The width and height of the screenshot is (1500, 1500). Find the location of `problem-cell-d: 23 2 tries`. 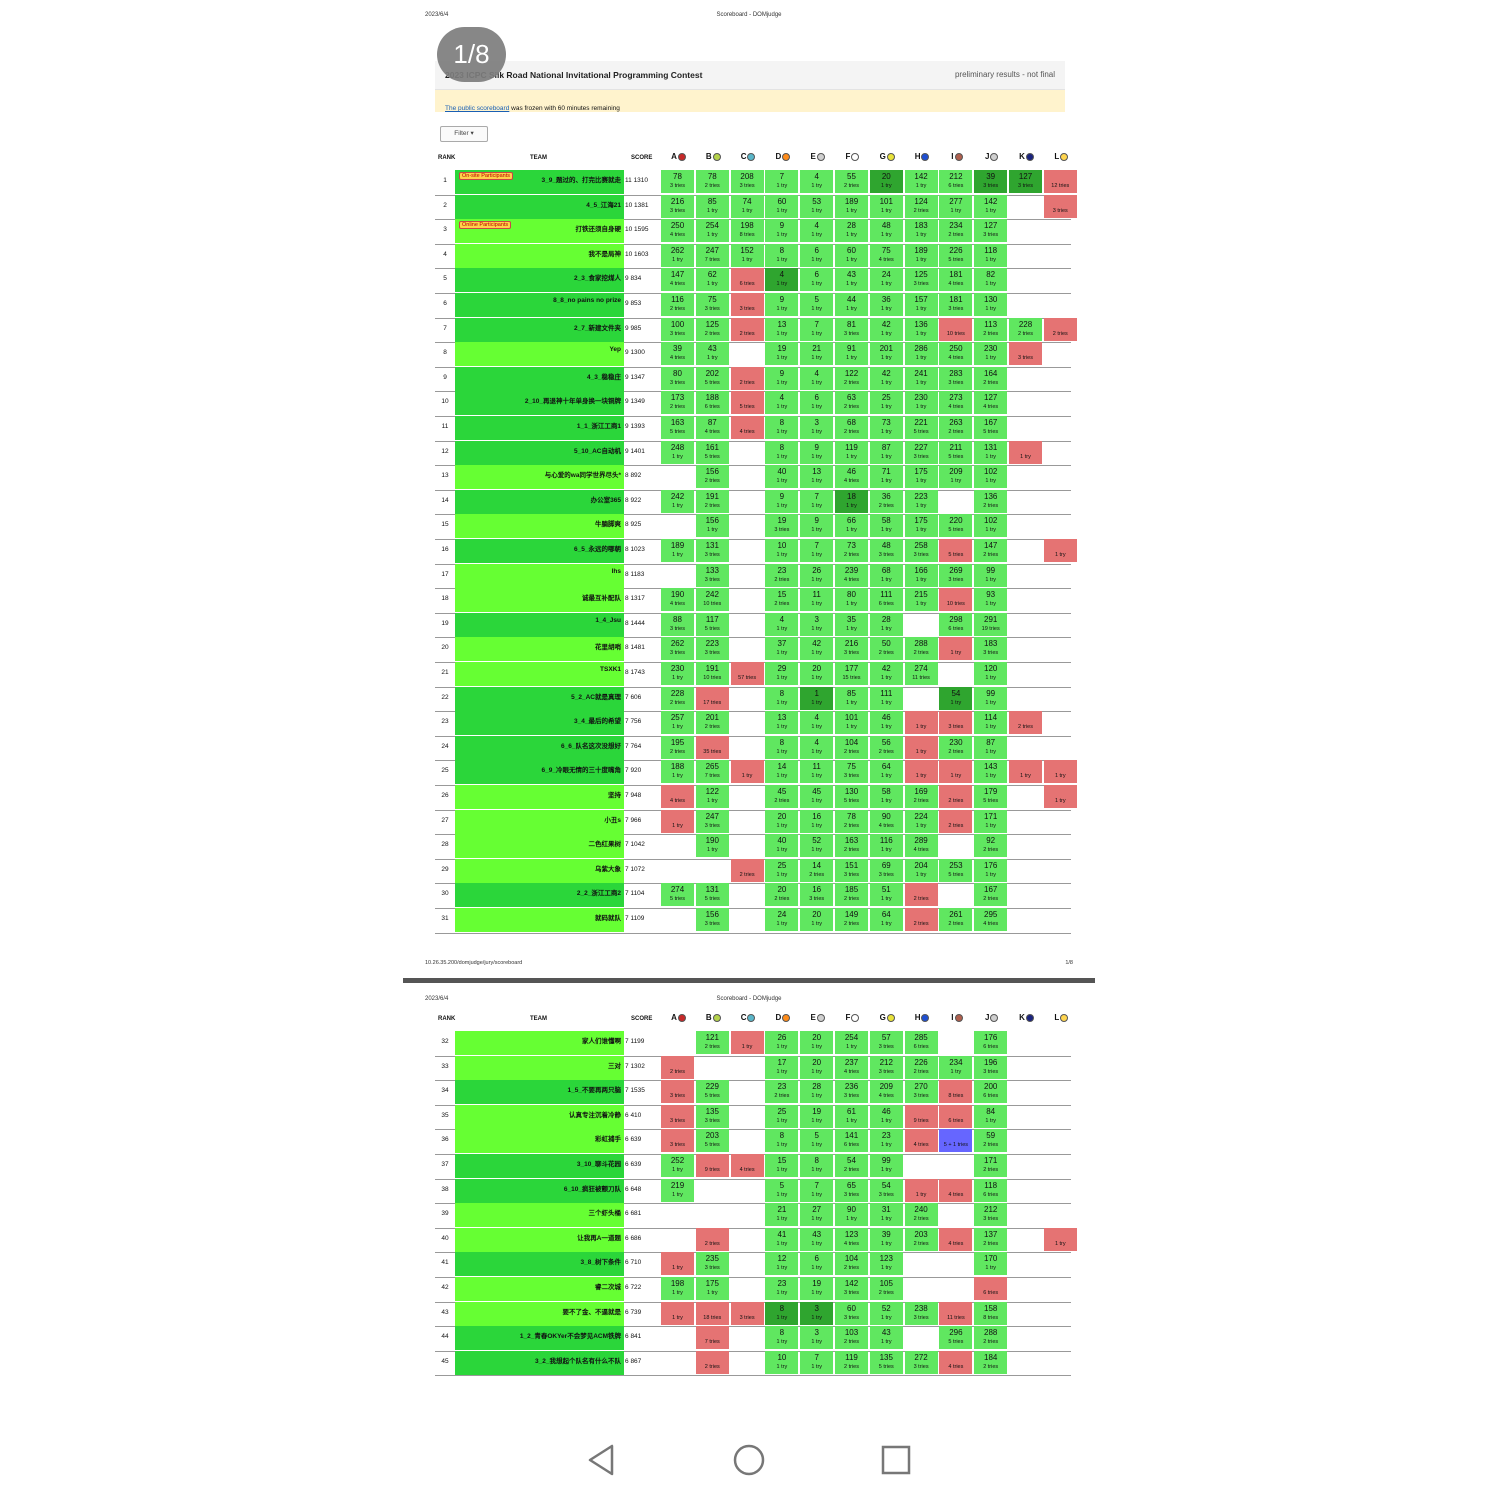

problem-cell-d: 23 2 tries is located at coordinates (782, 575).